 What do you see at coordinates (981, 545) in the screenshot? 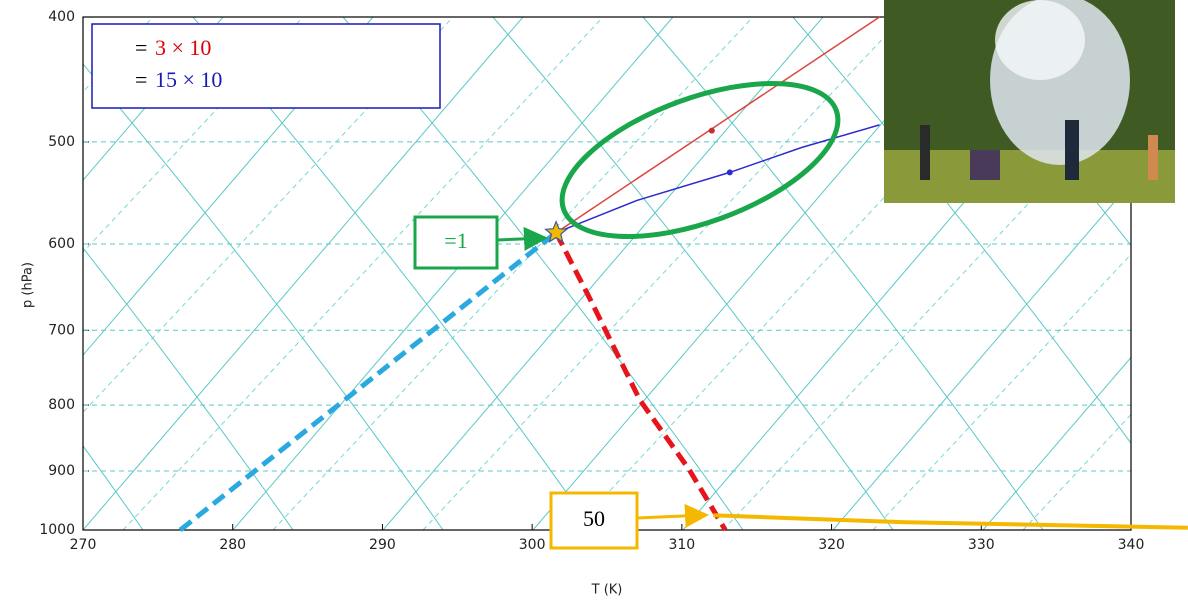
I see `x-tick-label: 330` at bounding box center [981, 545].